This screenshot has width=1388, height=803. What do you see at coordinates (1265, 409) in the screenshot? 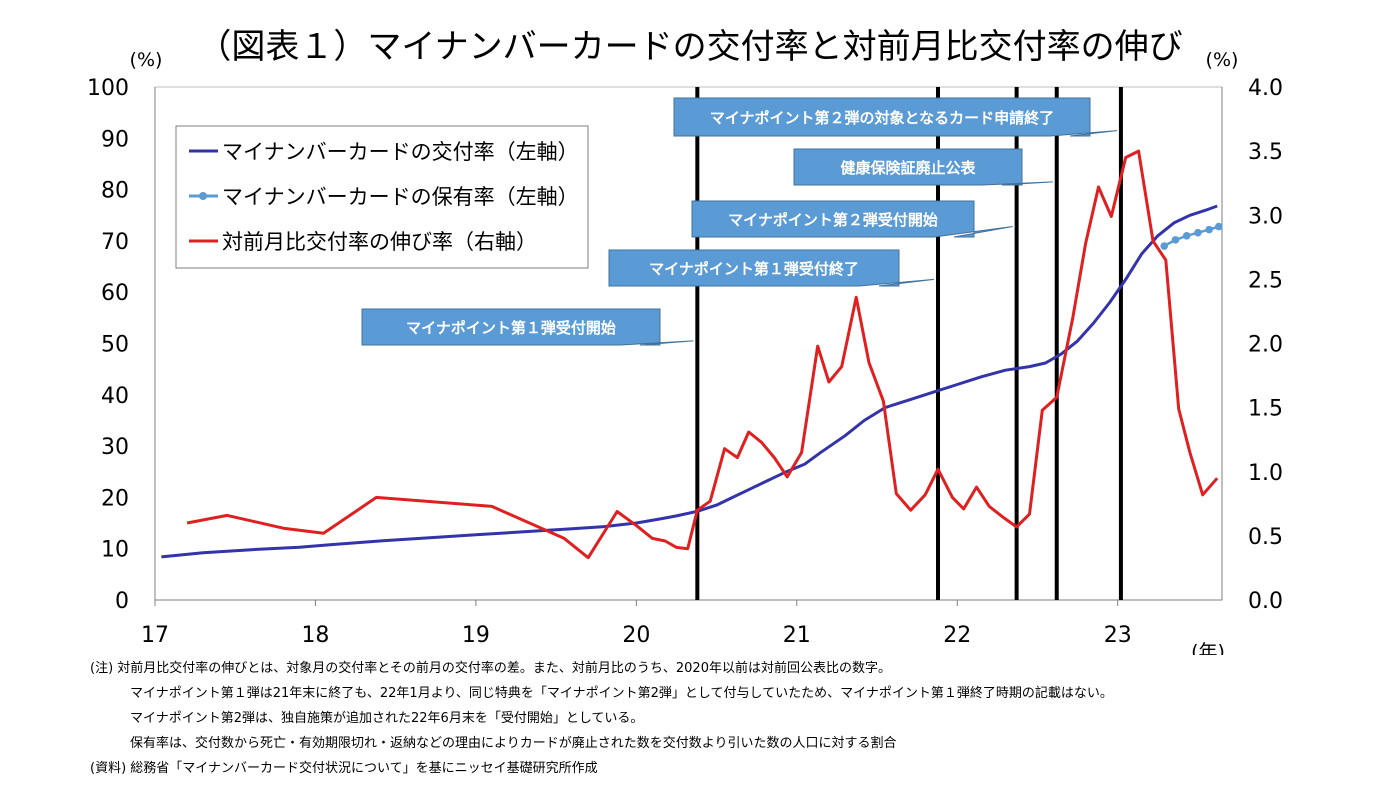
I see `y-tick-right: 1.5` at bounding box center [1265, 409].